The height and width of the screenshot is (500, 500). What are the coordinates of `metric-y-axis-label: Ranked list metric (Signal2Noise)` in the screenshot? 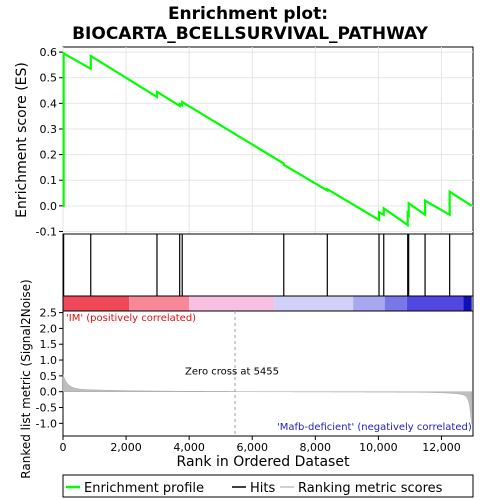 It's located at (26, 378).